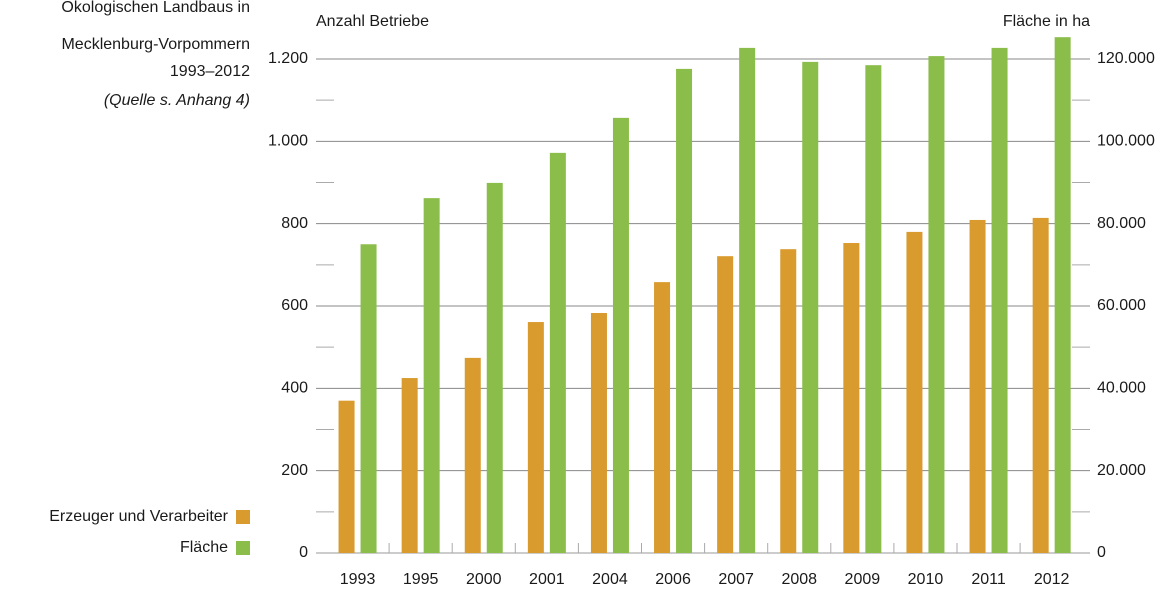  Describe the element at coordinates (1101, 552) in the screenshot. I see `y2-tick-label: 0` at that location.